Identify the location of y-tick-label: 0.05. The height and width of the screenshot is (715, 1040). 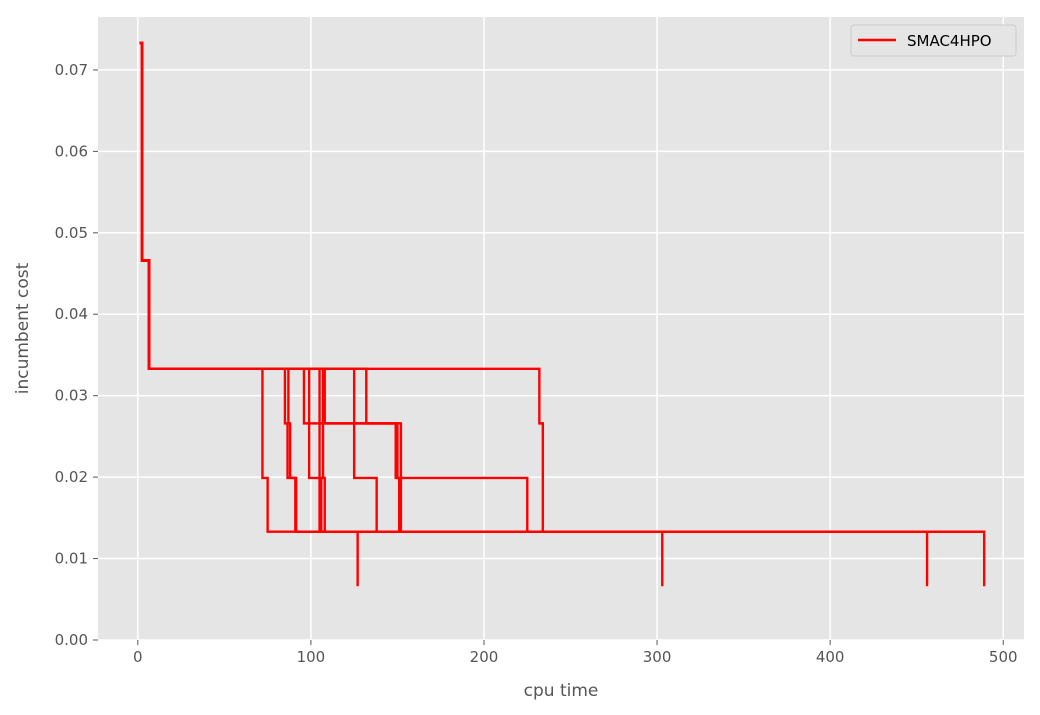
(71, 233).